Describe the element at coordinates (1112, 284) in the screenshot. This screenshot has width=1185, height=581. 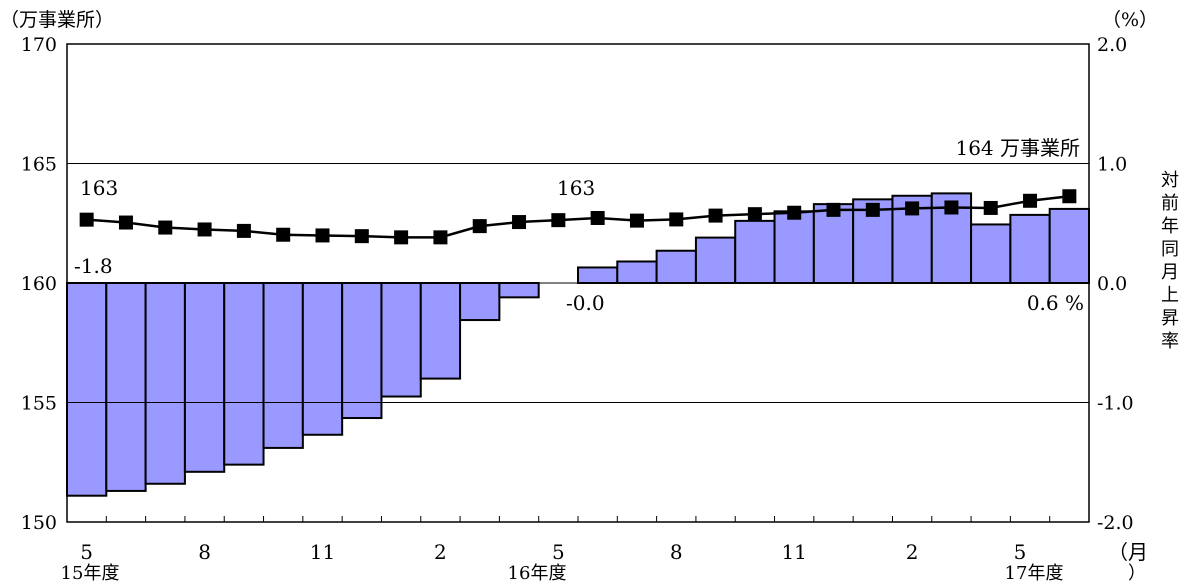
I see `right-tick-label: 0.0` at that location.